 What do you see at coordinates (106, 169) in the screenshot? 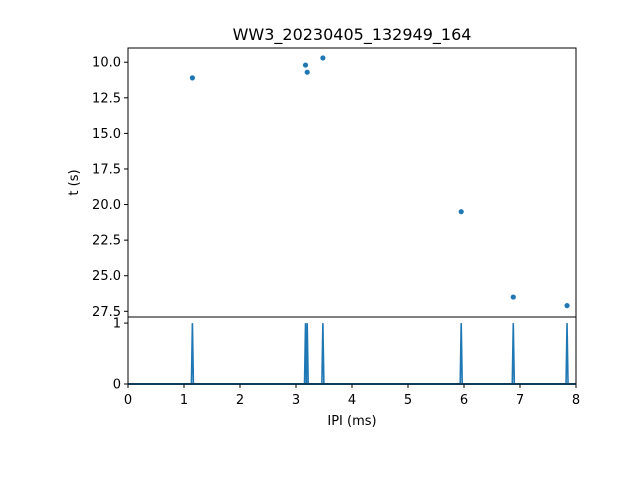
I see `y-tick-label: 17.5` at bounding box center [106, 169].